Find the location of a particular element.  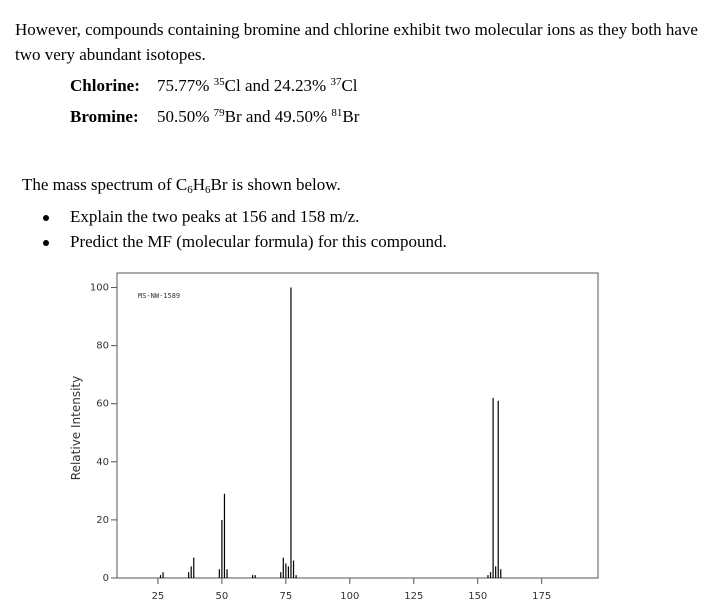

text: Cl is located at coordinates (349, 85).